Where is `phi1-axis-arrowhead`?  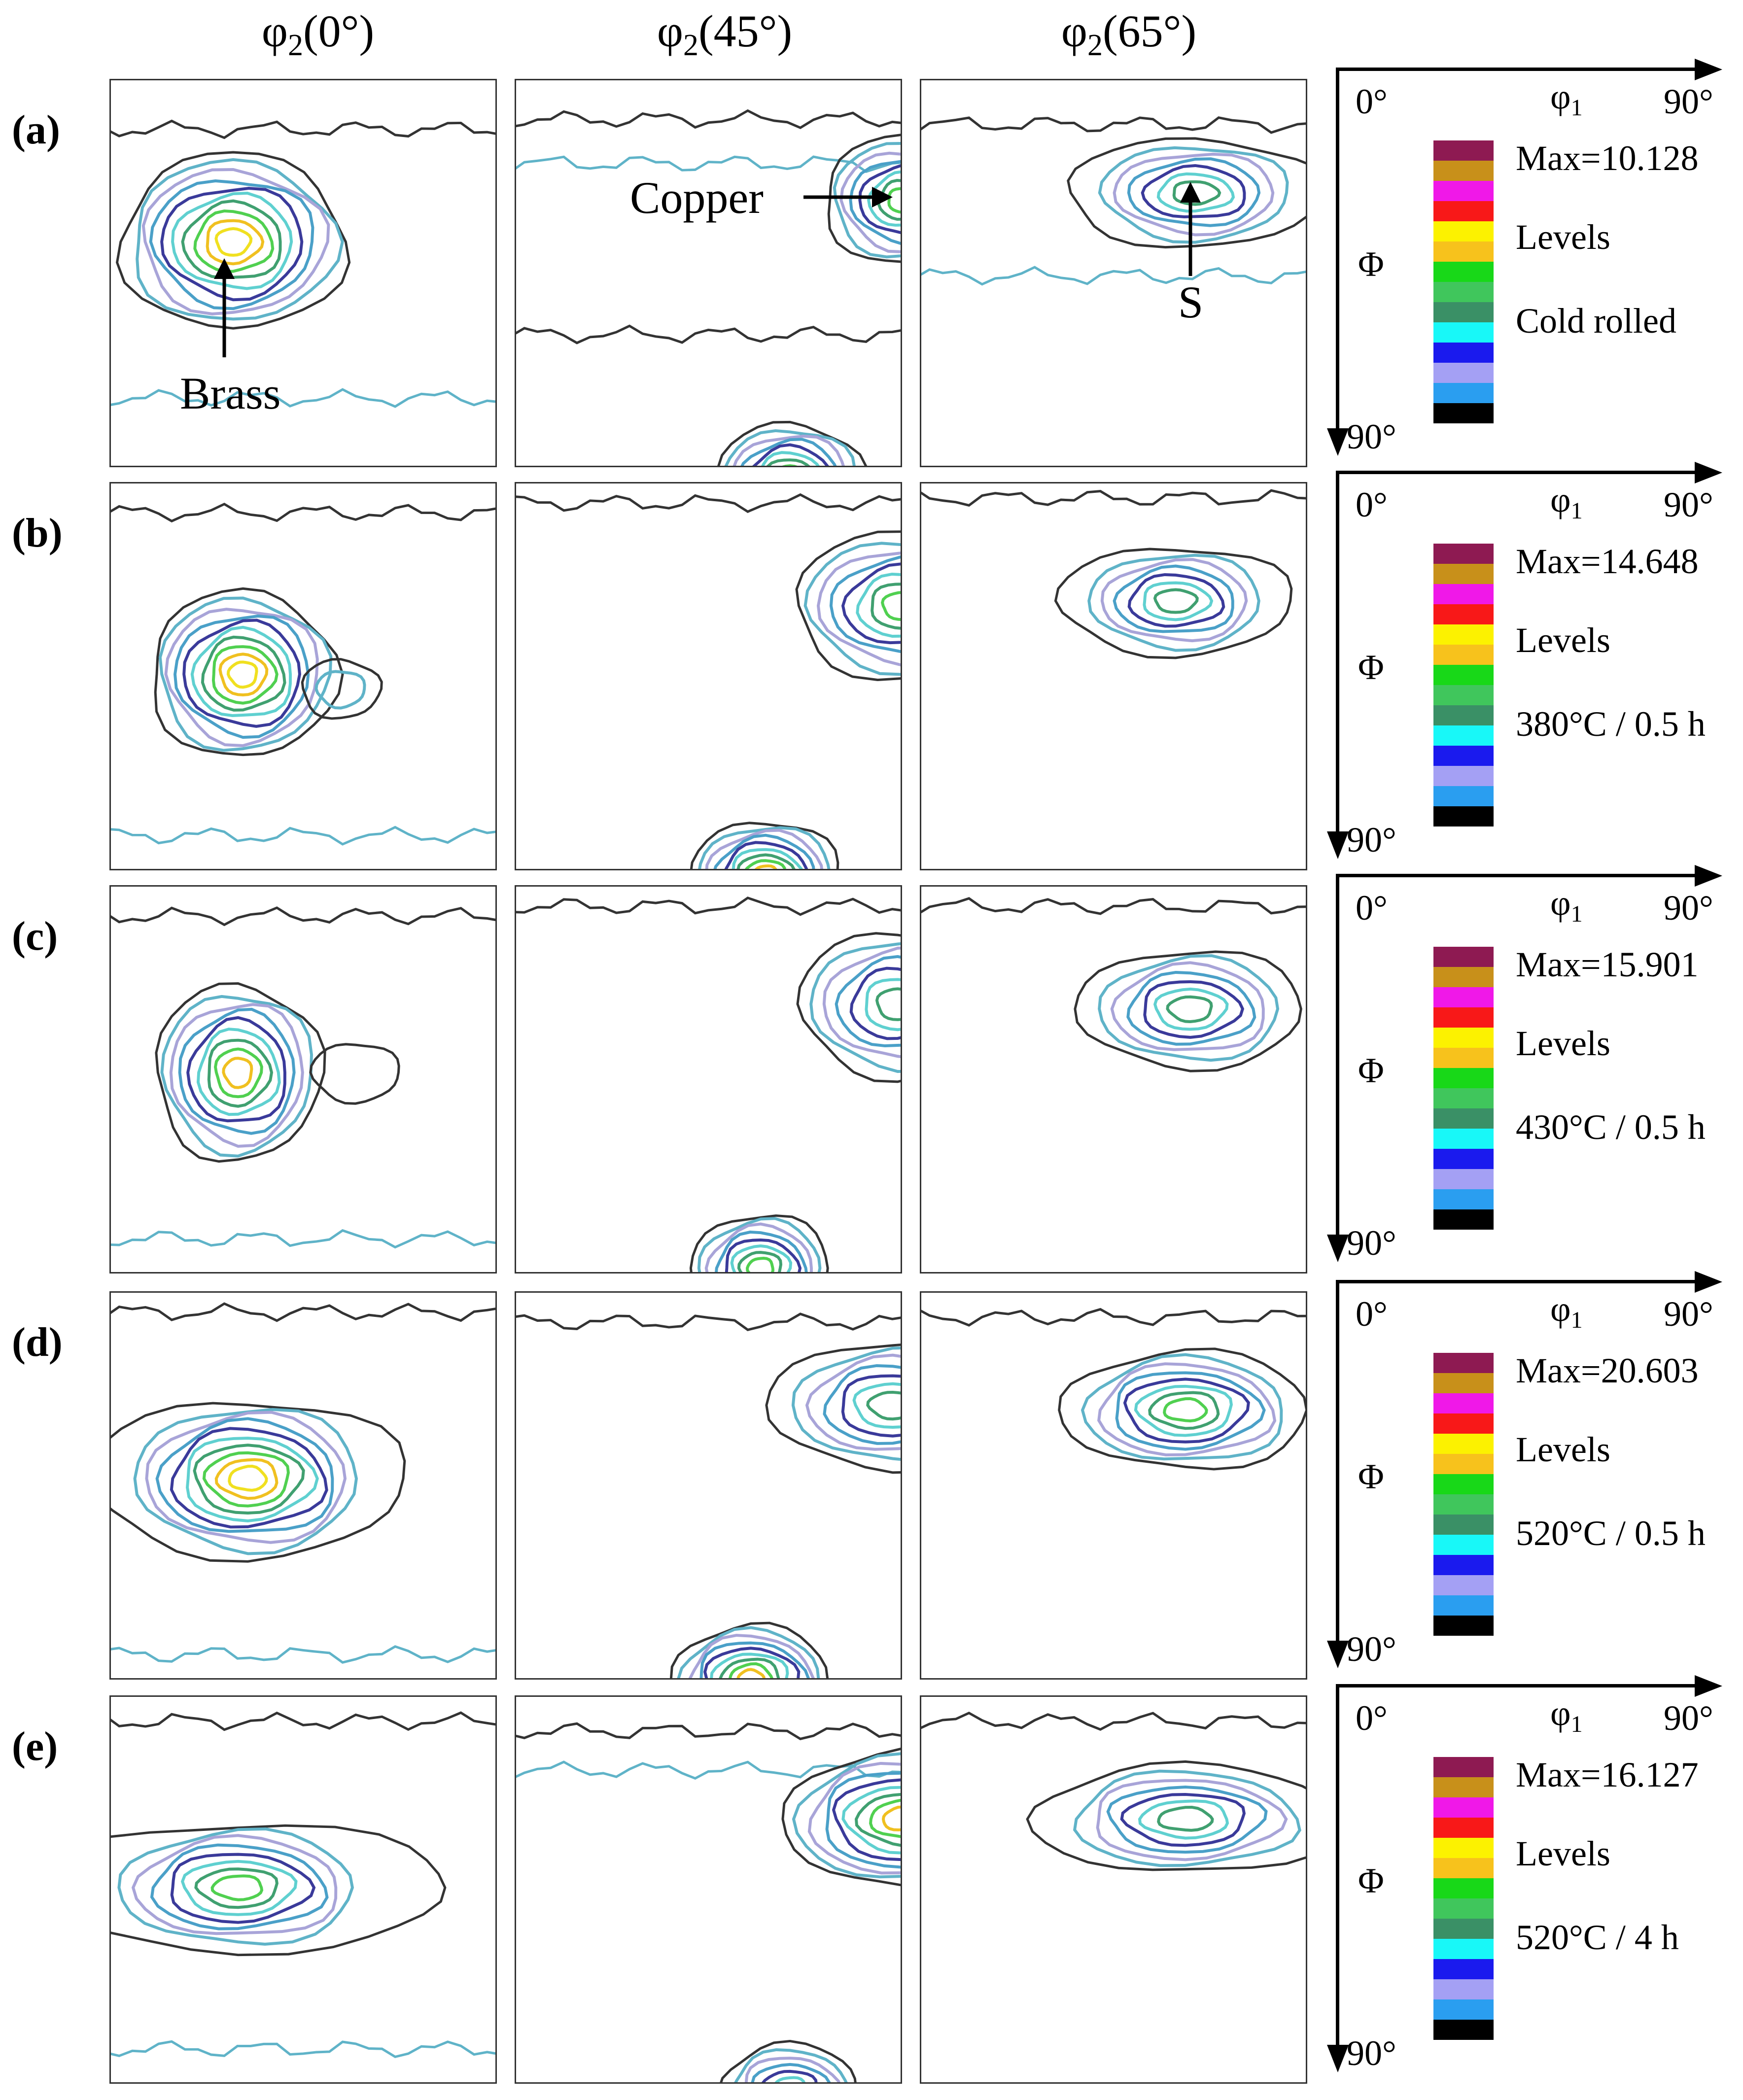 phi1-axis-arrowhead is located at coordinates (1708, 69).